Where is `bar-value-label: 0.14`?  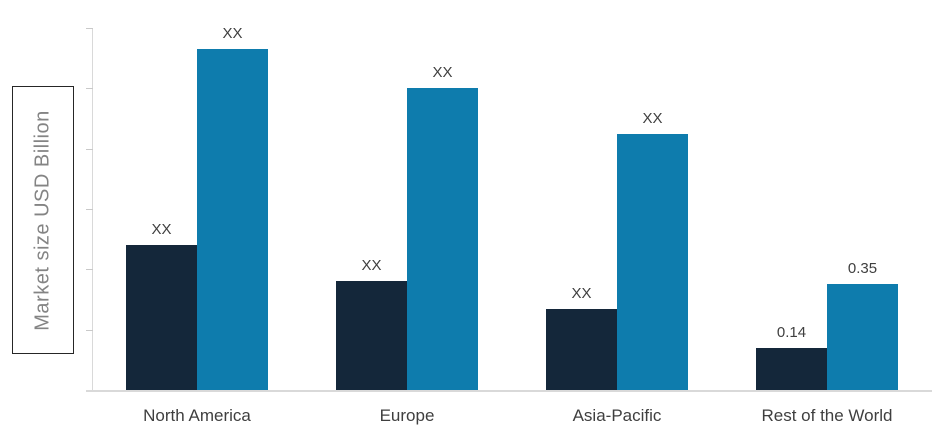
bar-value-label: 0.14 is located at coordinates (791, 332).